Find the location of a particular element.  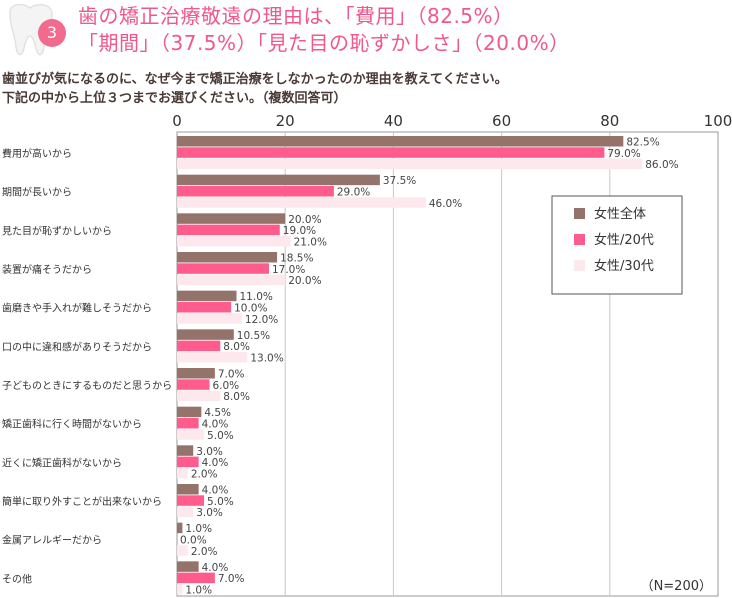

category-label: 簡単に取り外すことが出来ないから is located at coordinates (82, 501).